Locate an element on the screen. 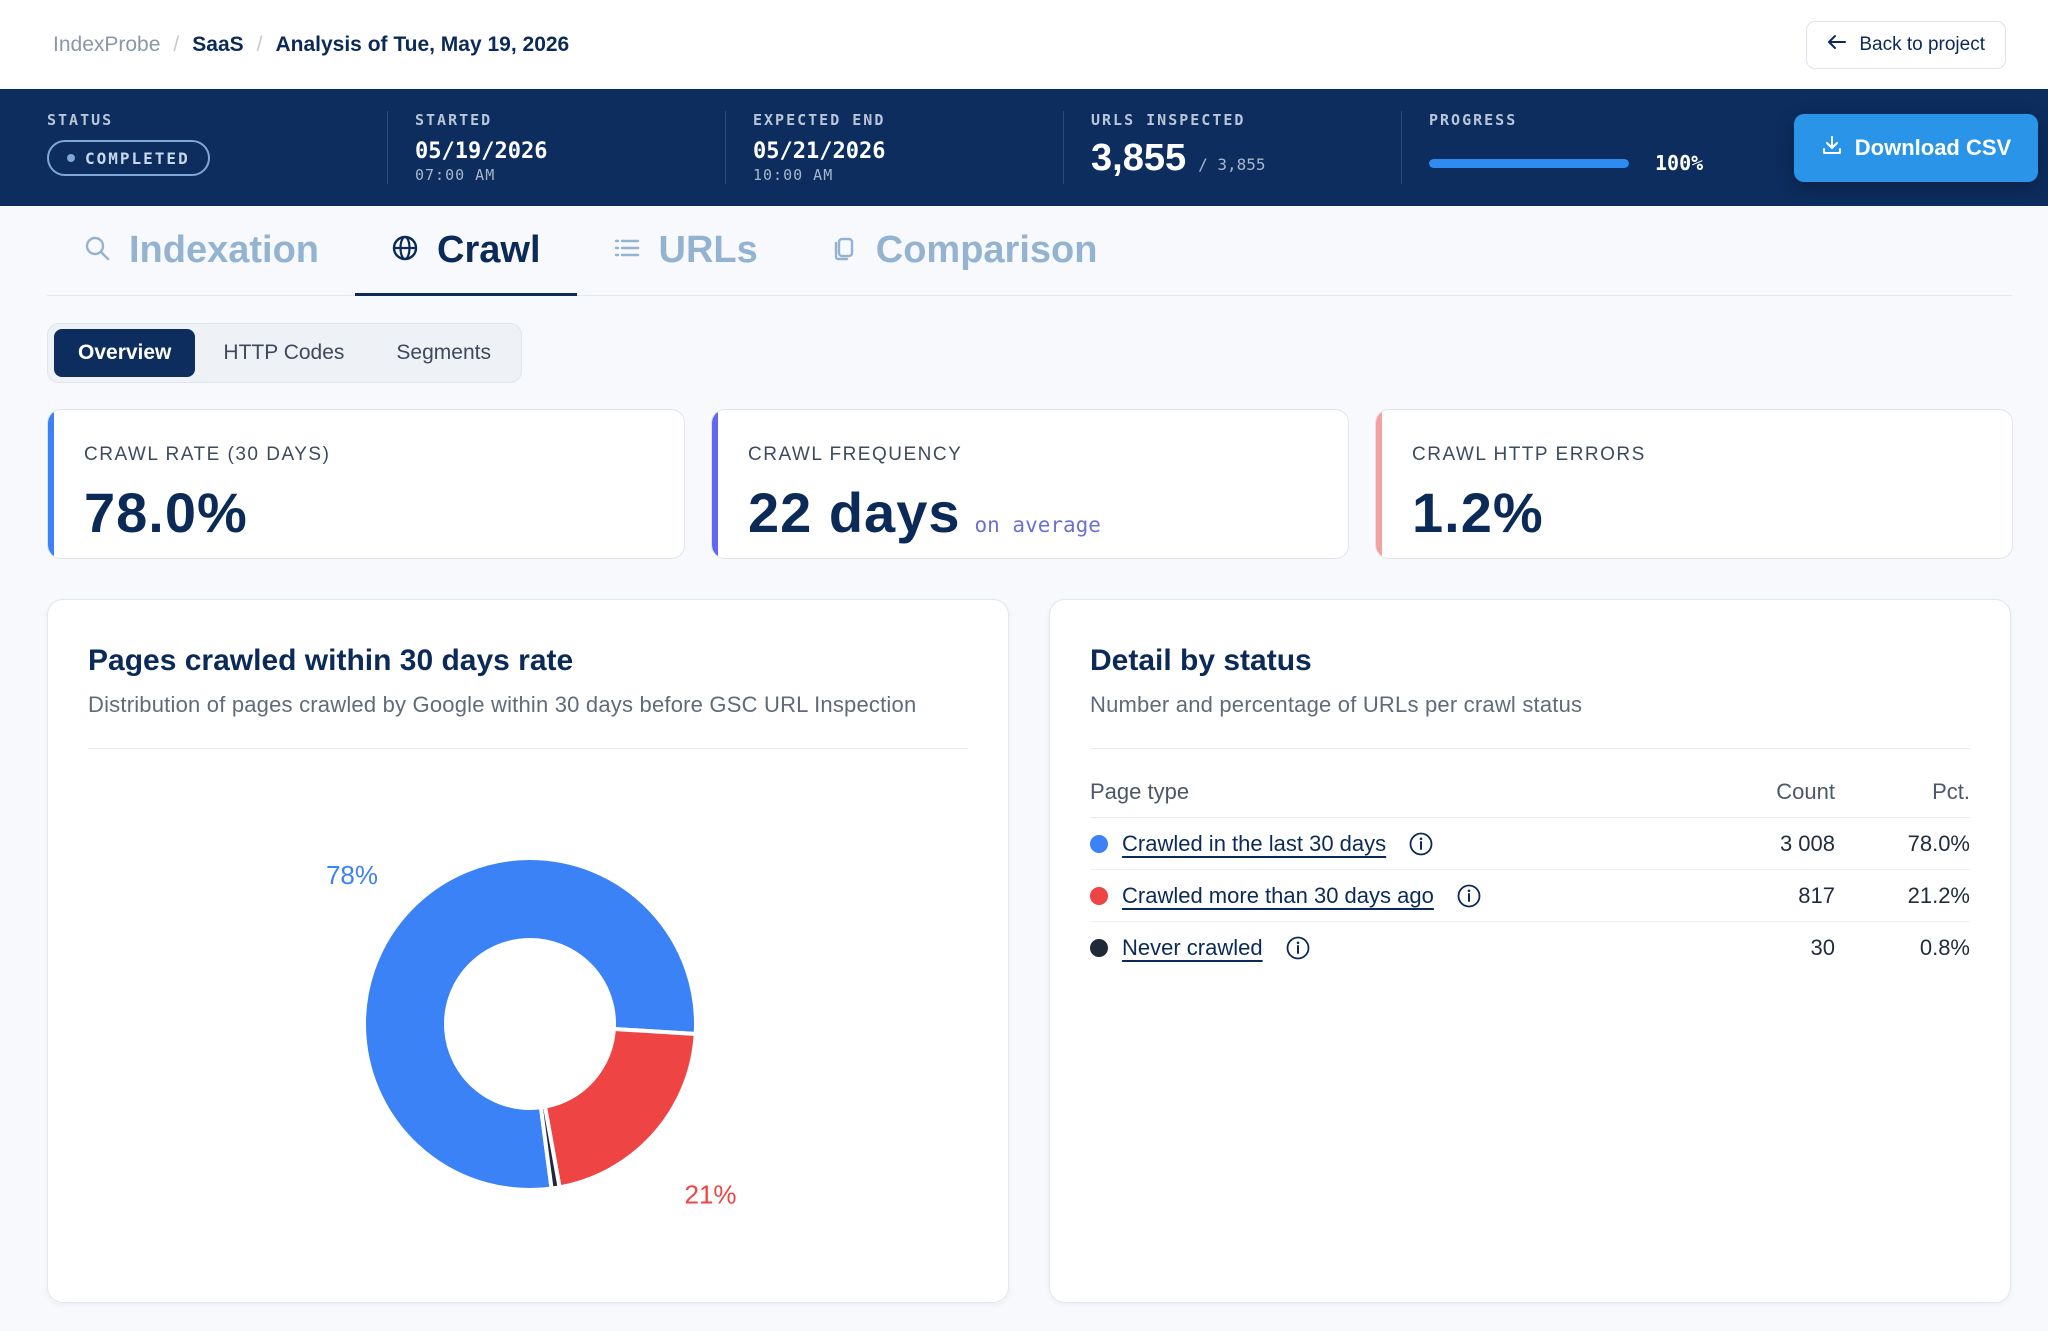 The image size is (2048, 1331). stat-progress: PROGRESS 100% is located at coordinates (1565, 147).